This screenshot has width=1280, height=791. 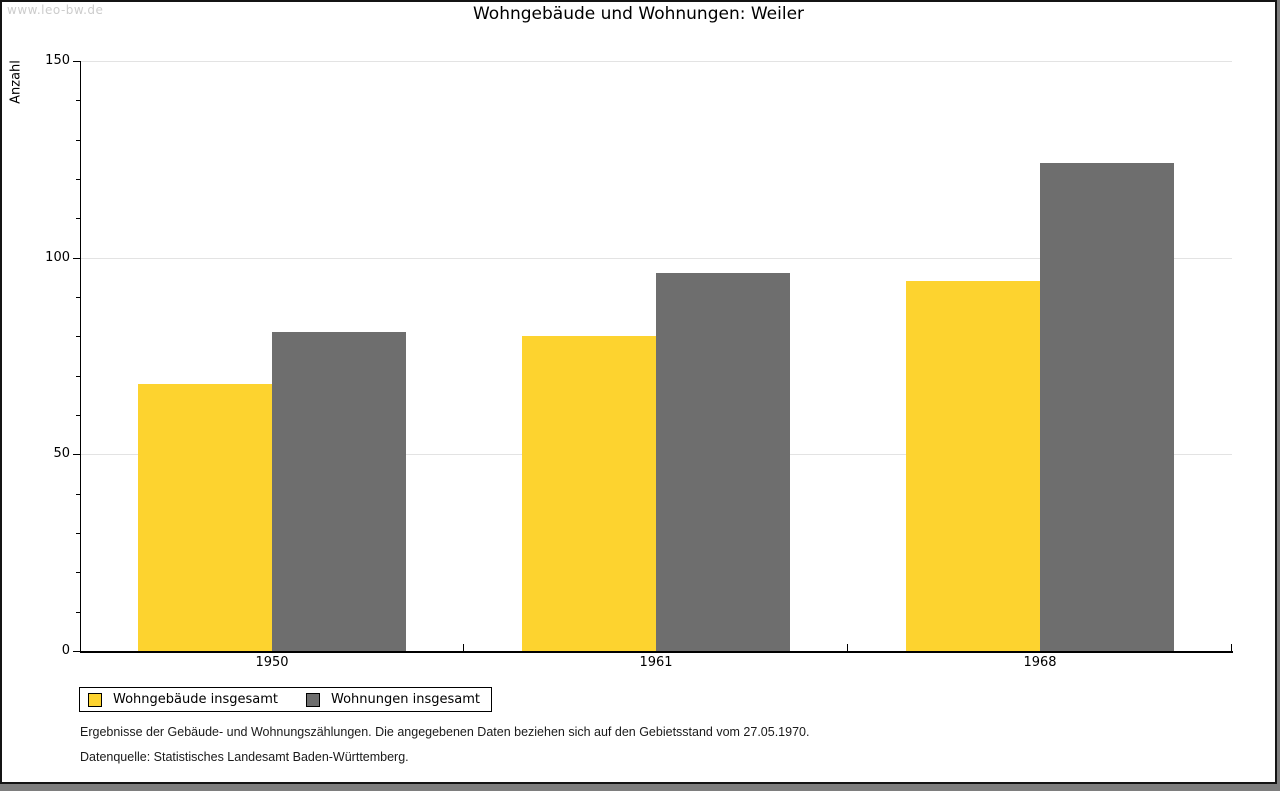 What do you see at coordinates (656, 652) in the screenshot?
I see `x-axis-line` at bounding box center [656, 652].